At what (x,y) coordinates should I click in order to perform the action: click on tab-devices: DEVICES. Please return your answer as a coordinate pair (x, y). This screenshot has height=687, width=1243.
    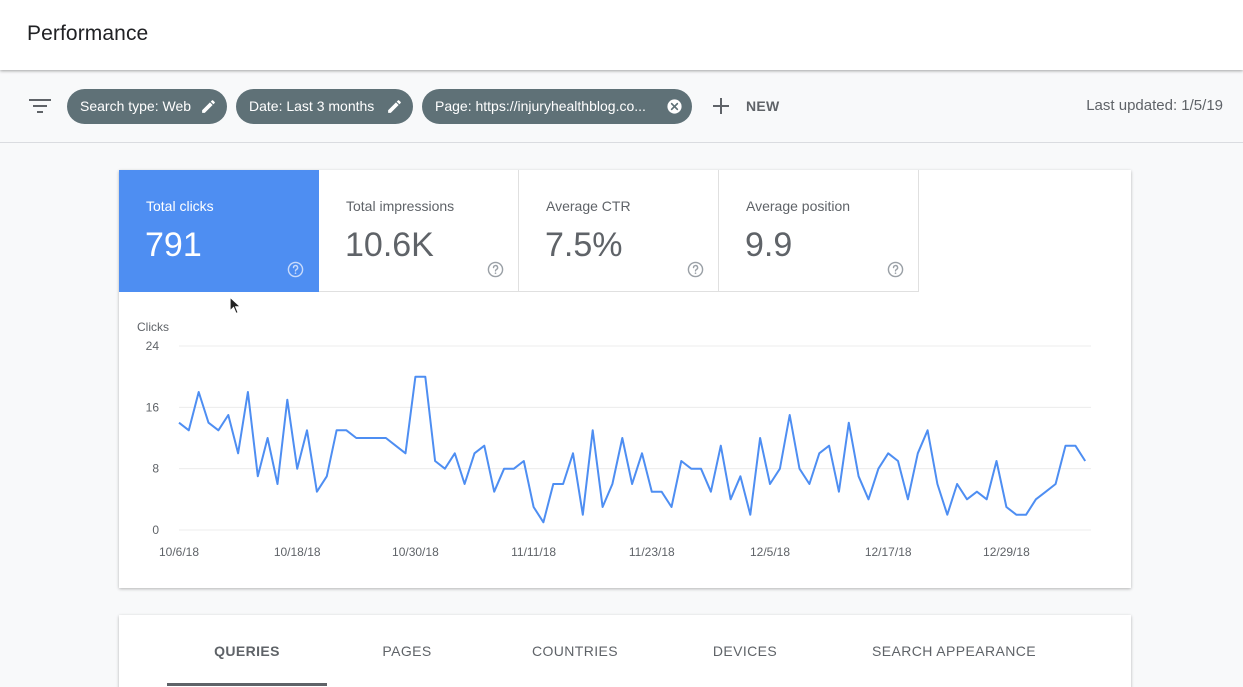
    Looking at the image, I should click on (745, 651).